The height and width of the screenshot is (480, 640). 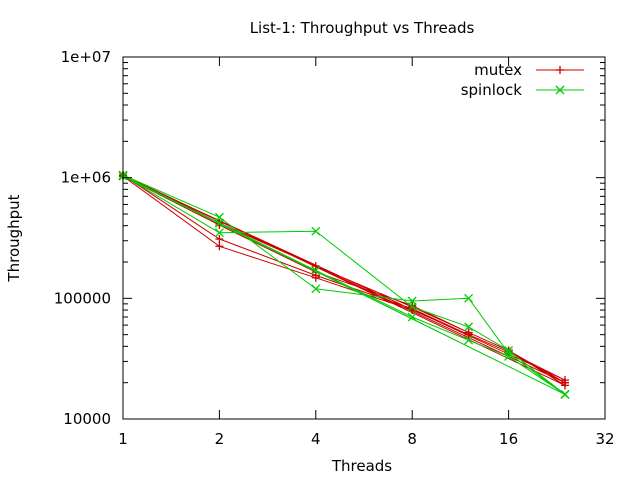 I want to click on x-tick-label: 1, so click(x=123, y=439).